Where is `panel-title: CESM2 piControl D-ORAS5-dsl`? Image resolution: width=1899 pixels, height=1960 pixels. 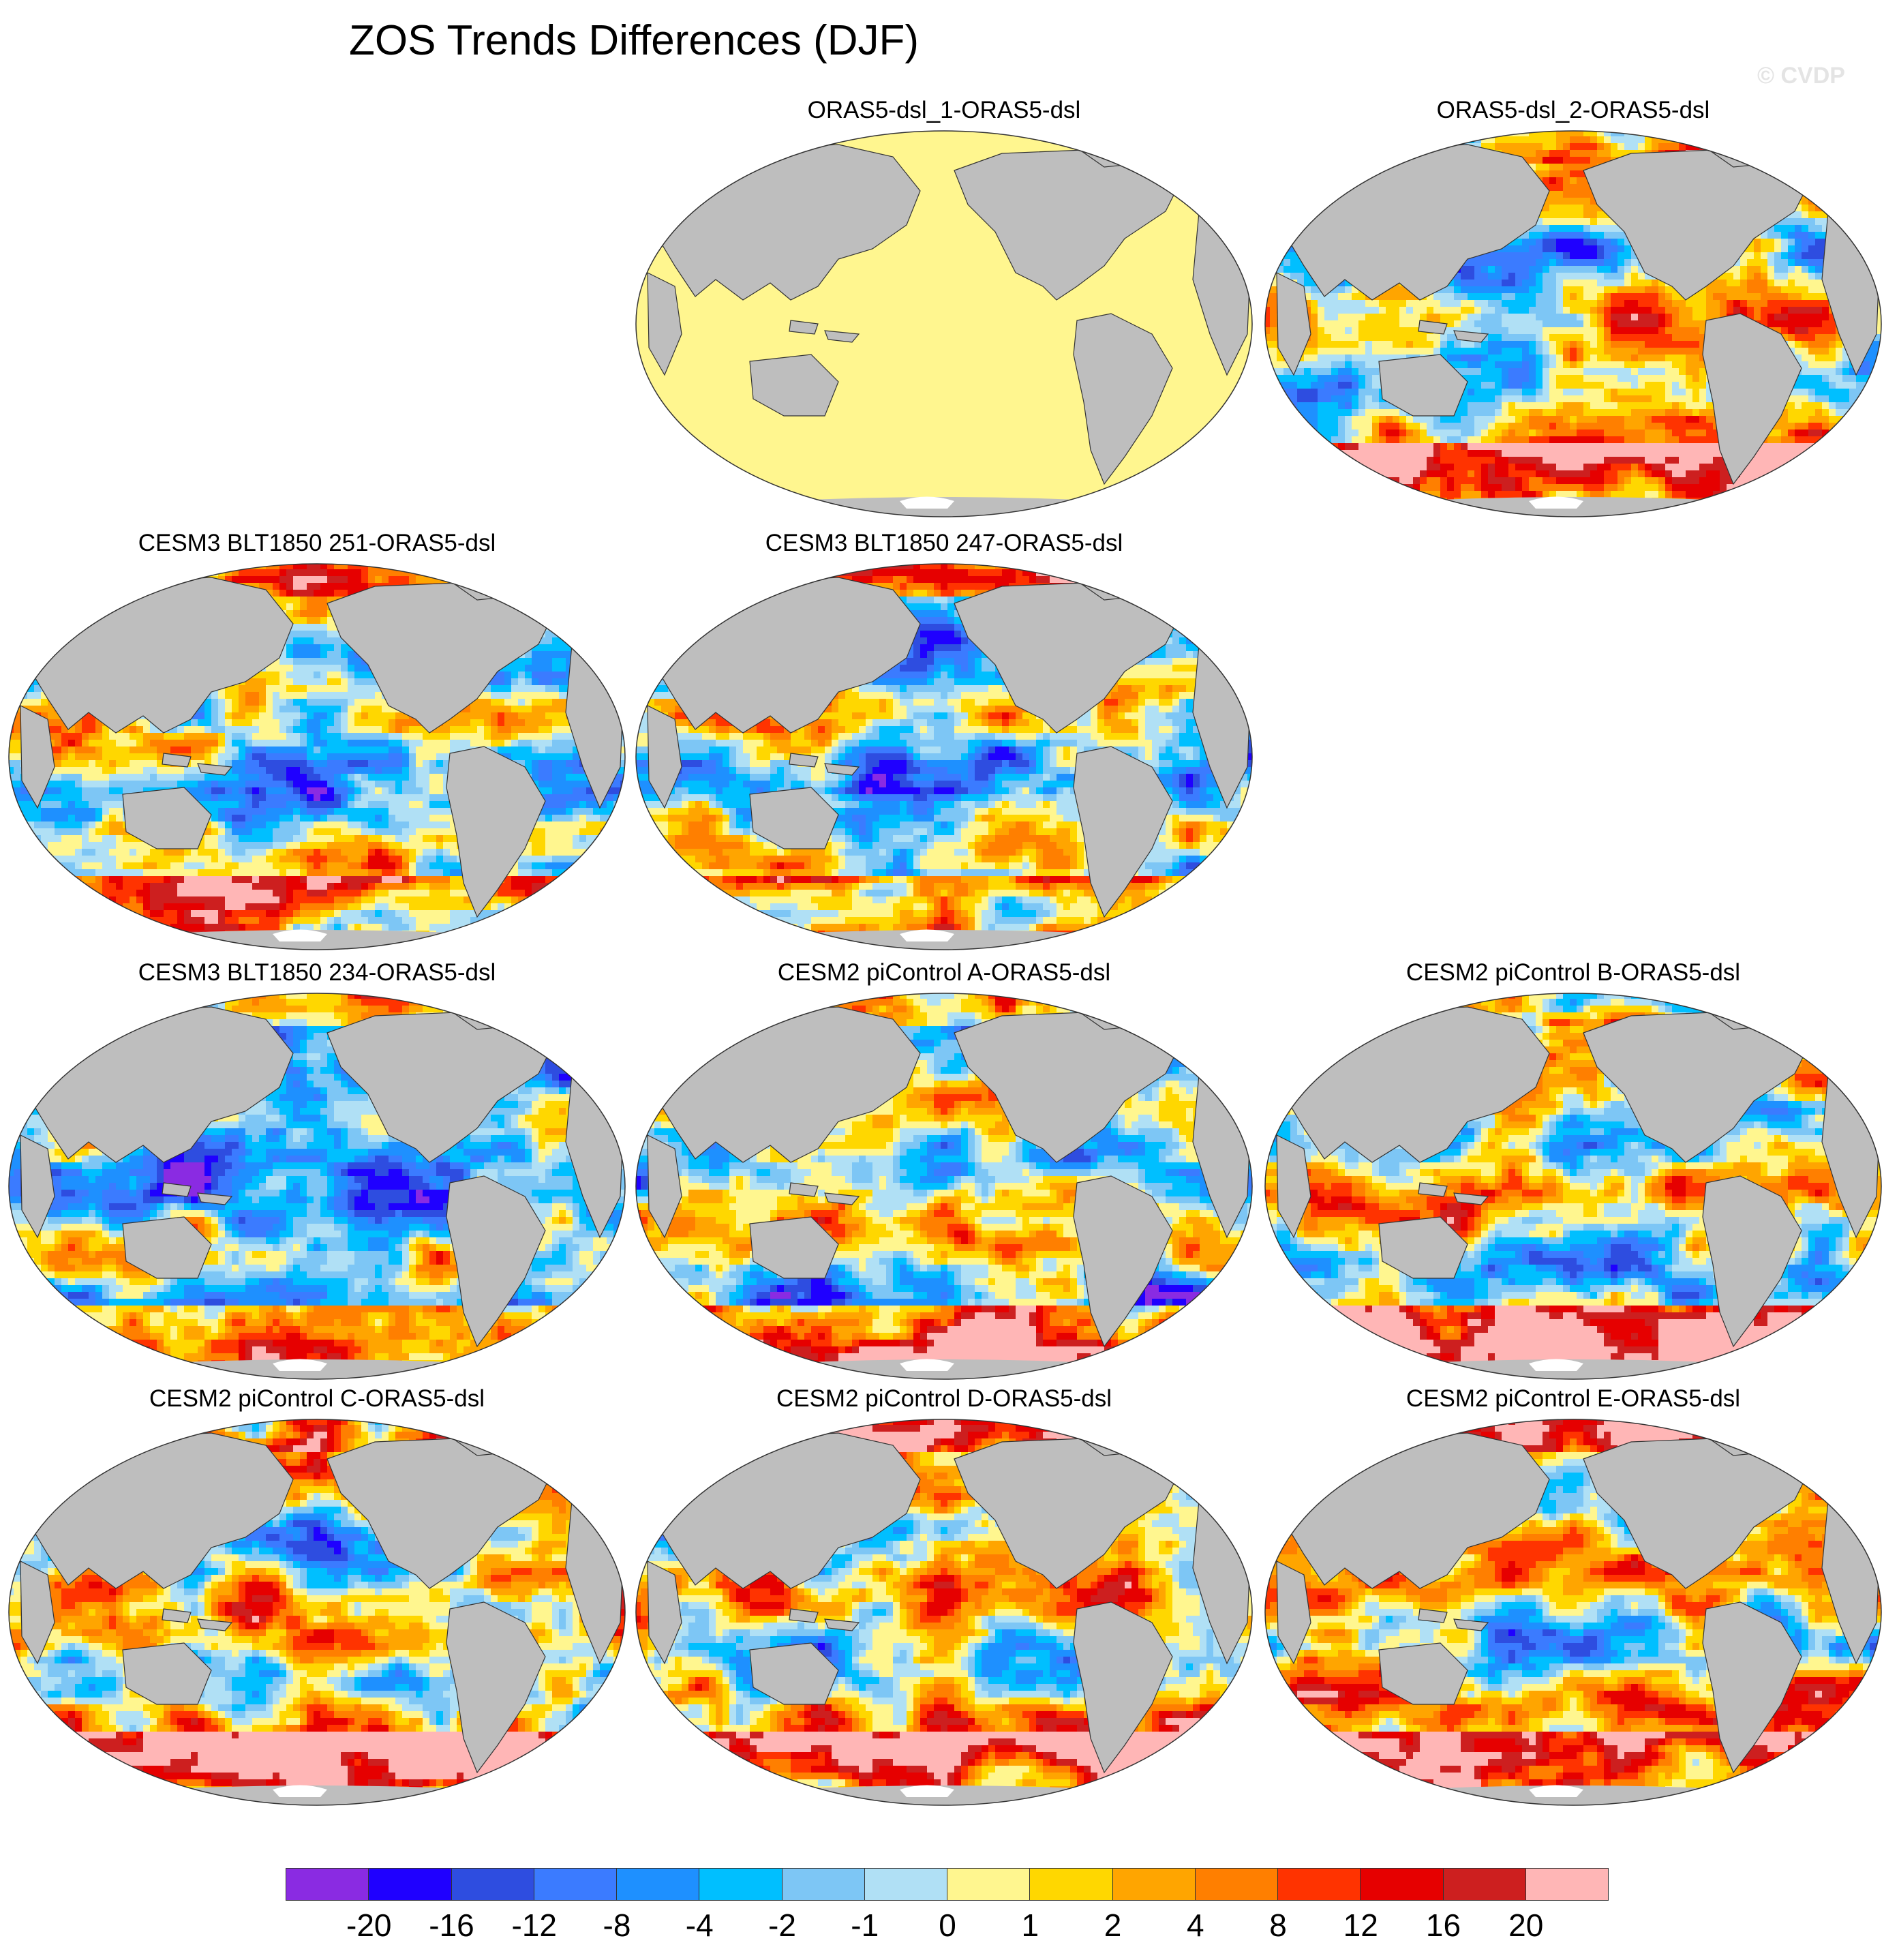
panel-title: CESM2 piControl D-ORAS5-dsl is located at coordinates (944, 1399).